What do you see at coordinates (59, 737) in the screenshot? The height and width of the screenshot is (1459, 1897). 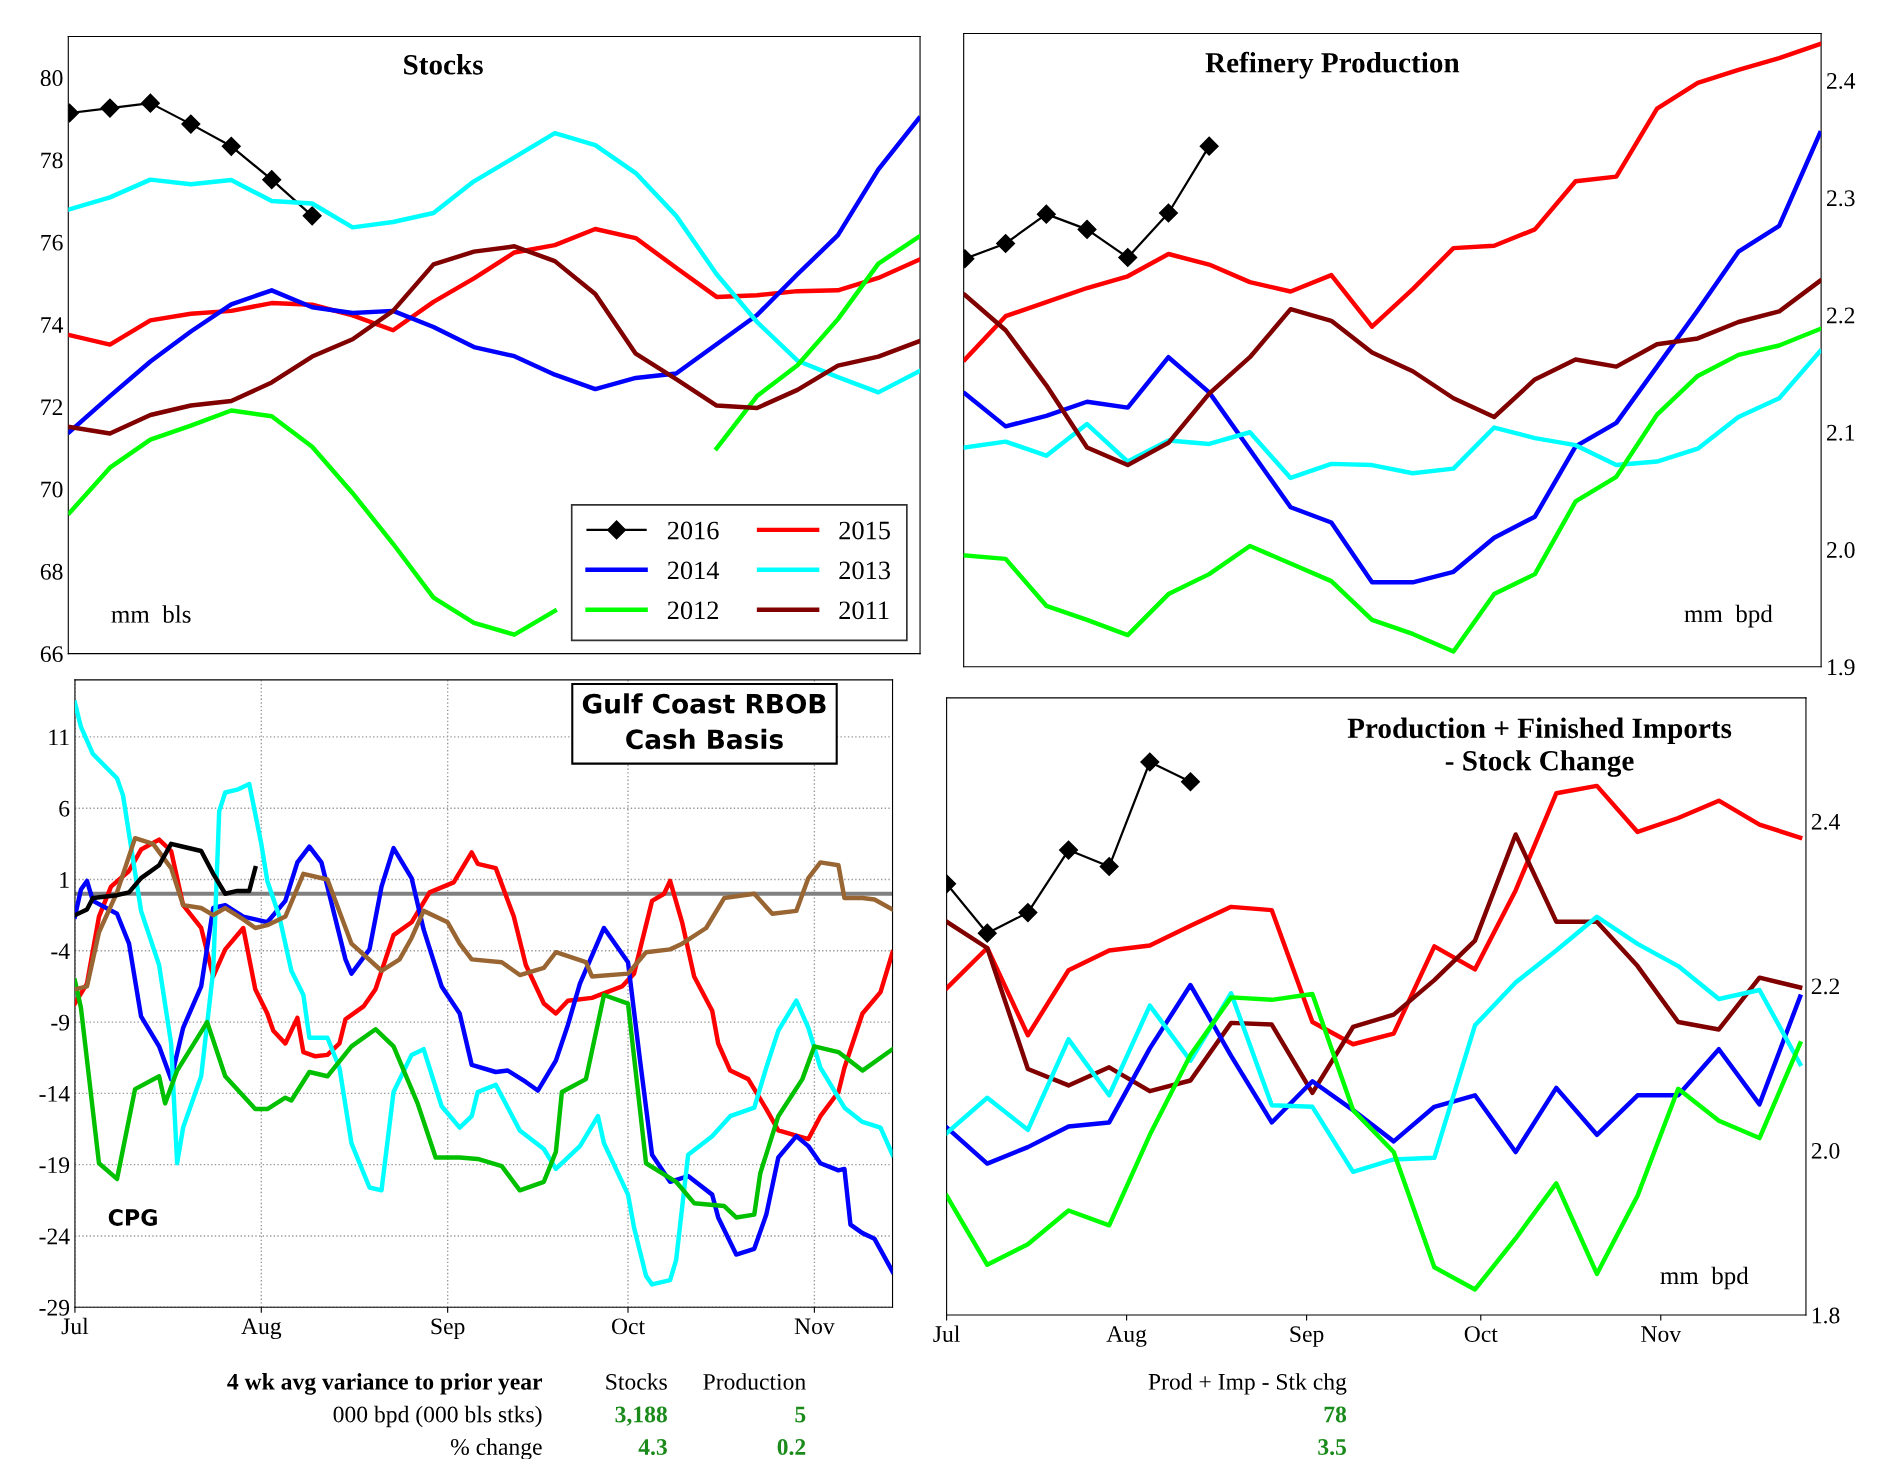 I see `y-tick-label: 11` at bounding box center [59, 737].